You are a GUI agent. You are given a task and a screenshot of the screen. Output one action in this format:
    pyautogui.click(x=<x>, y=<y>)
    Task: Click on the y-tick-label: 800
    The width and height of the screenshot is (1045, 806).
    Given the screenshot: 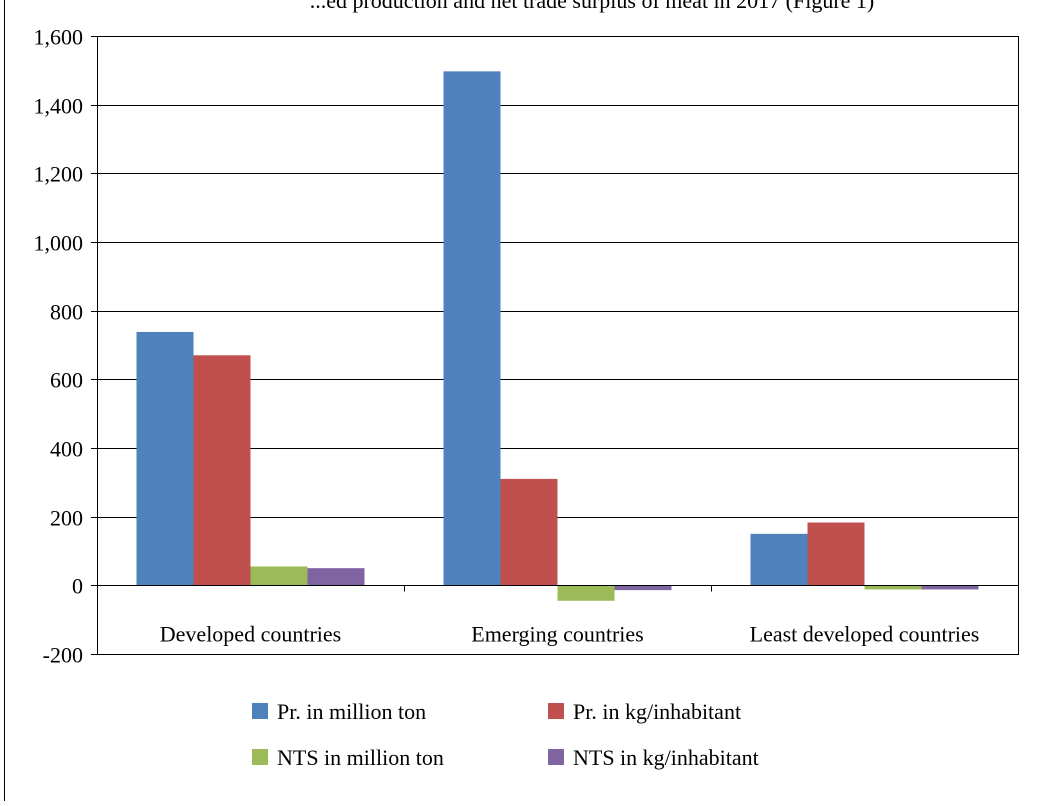 What is the action you would take?
    pyautogui.click(x=66, y=312)
    